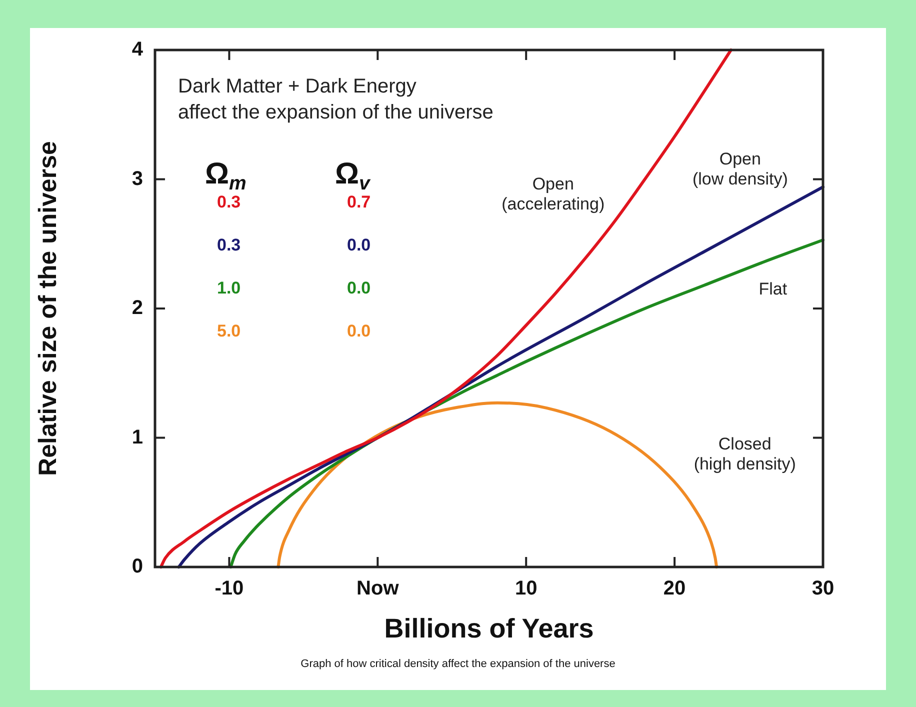  Describe the element at coordinates (229, 589) in the screenshot. I see `x-tick-label: -10` at that location.